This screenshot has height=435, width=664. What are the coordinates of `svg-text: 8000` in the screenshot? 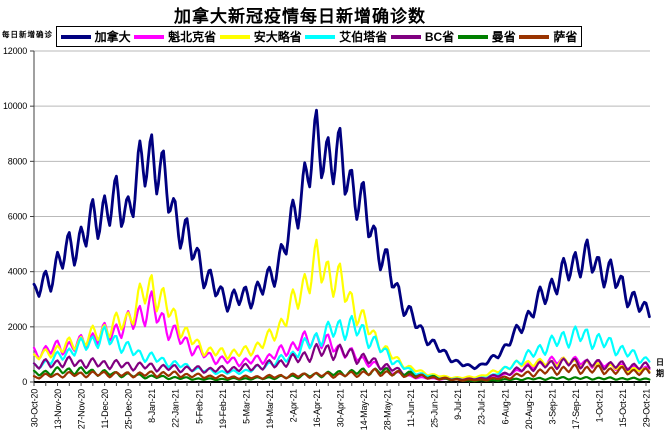 It's located at (17, 161).